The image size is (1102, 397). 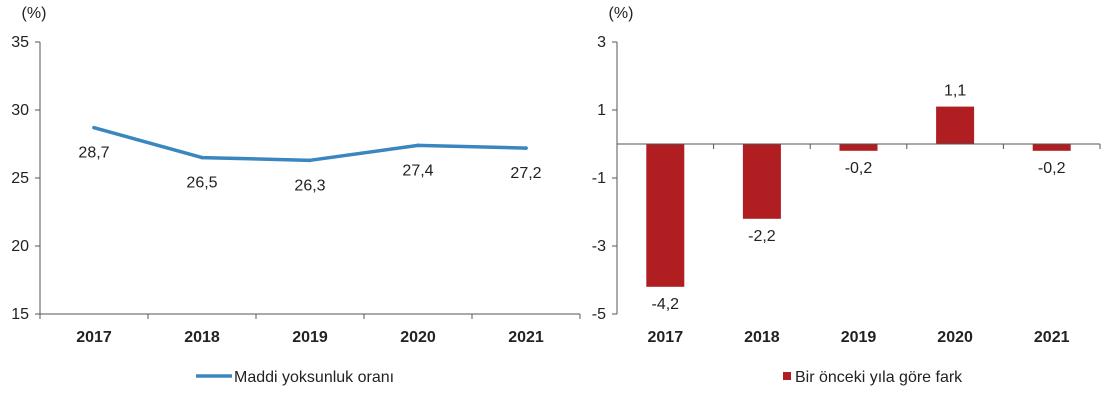 What do you see at coordinates (309, 185) in the screenshot?
I see `left-data-label: 26,3` at bounding box center [309, 185].